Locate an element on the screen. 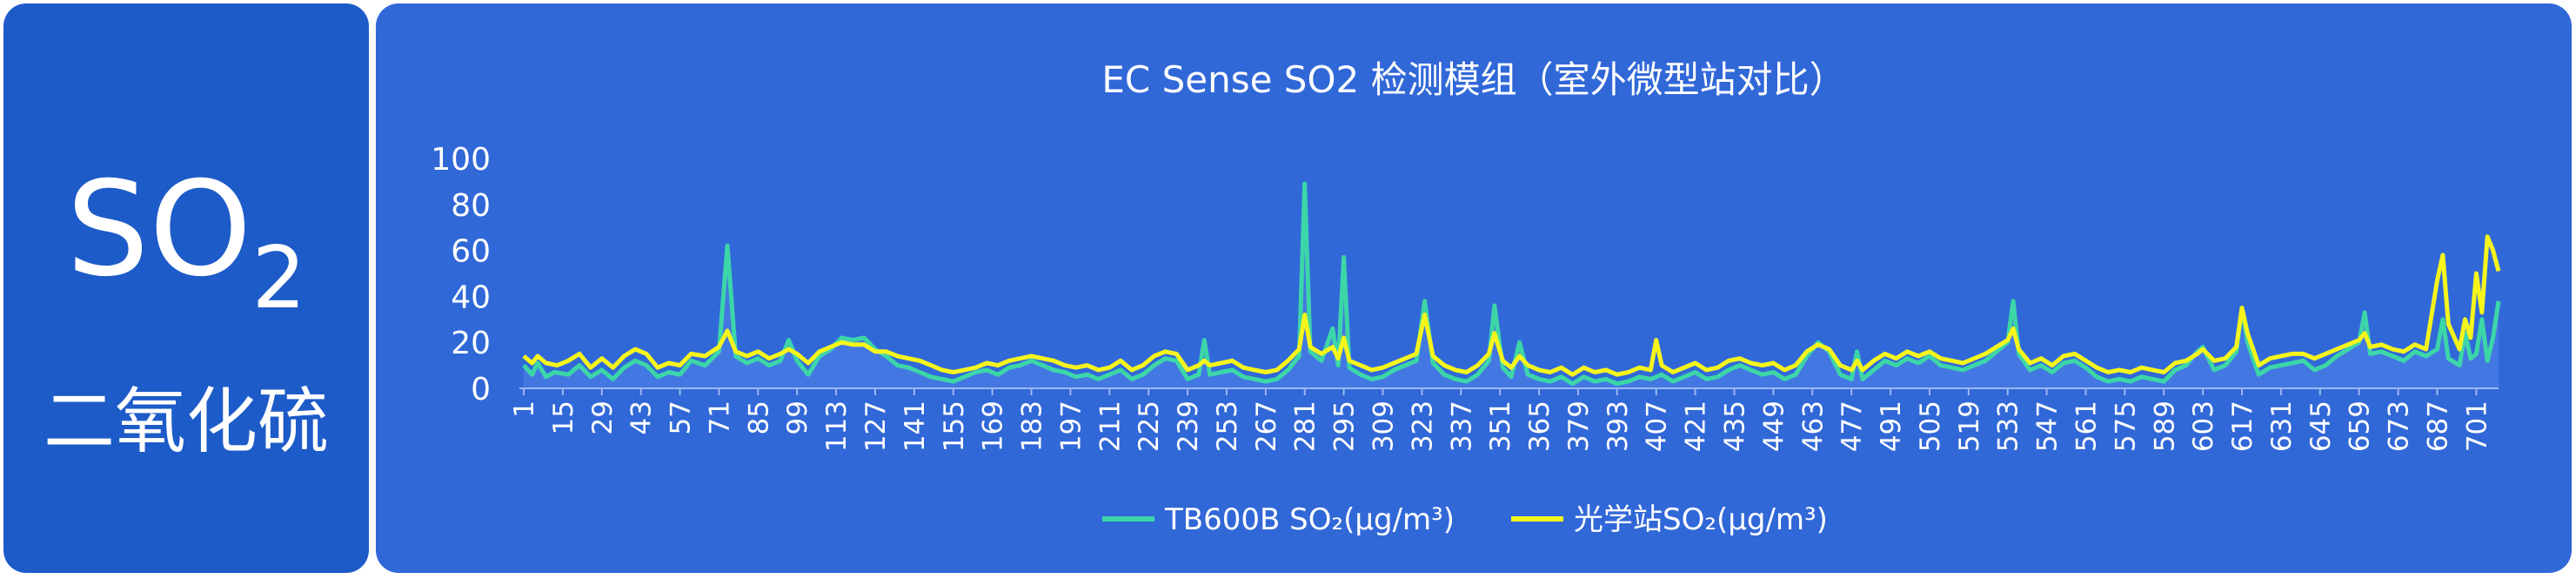 The image size is (2576, 579). x-tick-label: 43 is located at coordinates (642, 417).